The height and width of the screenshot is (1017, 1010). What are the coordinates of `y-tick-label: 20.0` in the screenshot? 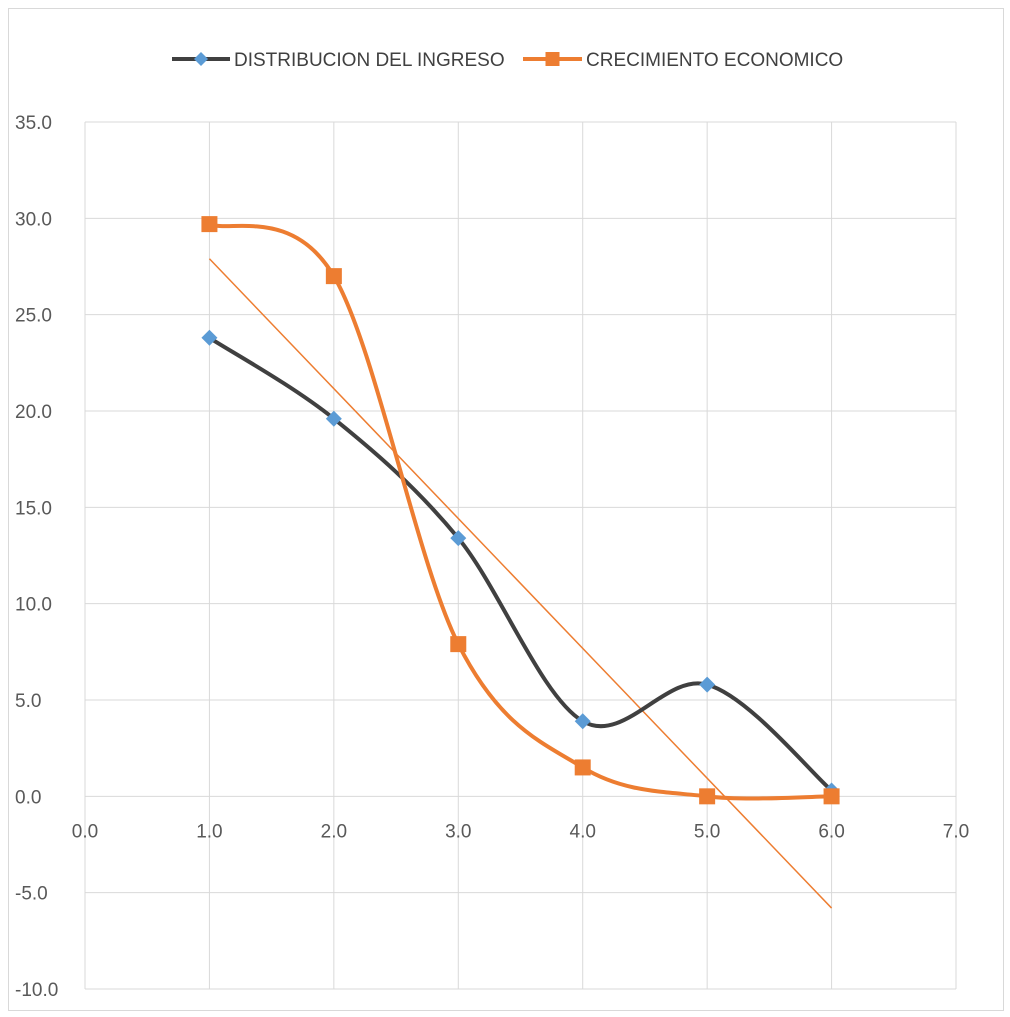 It's located at (33, 412).